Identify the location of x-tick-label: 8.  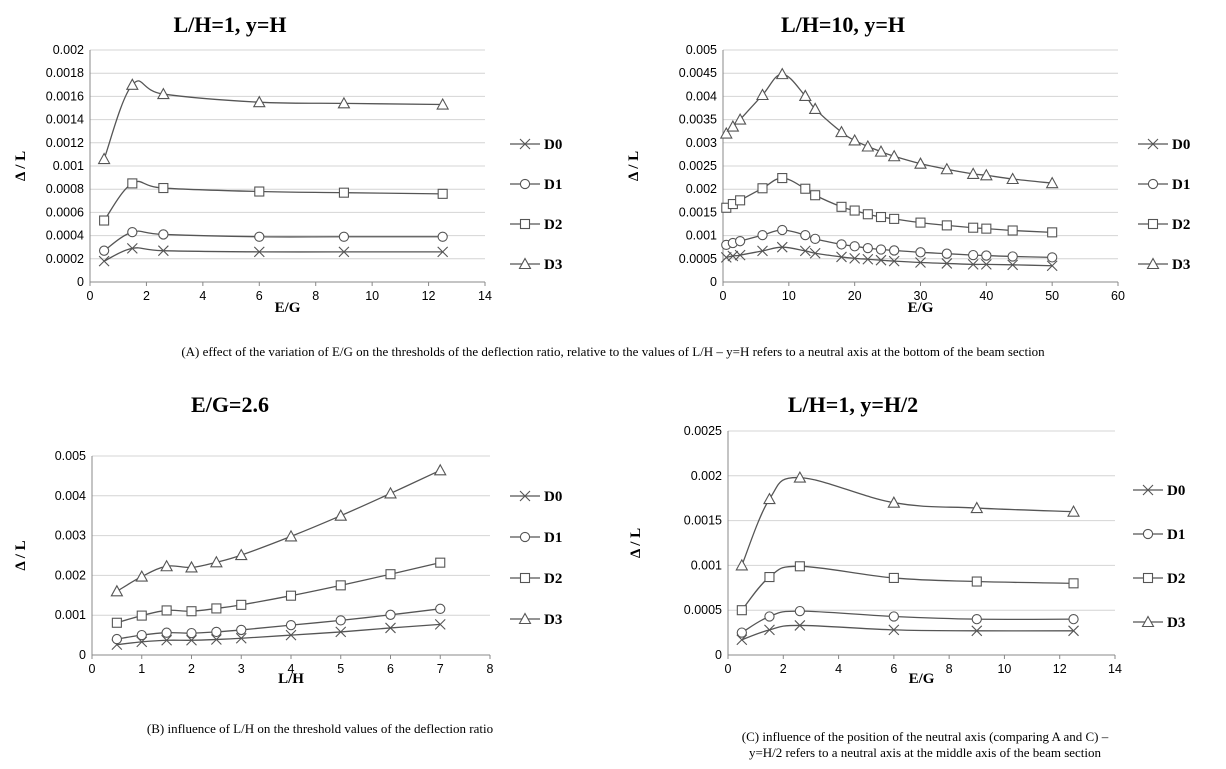
(949, 669).